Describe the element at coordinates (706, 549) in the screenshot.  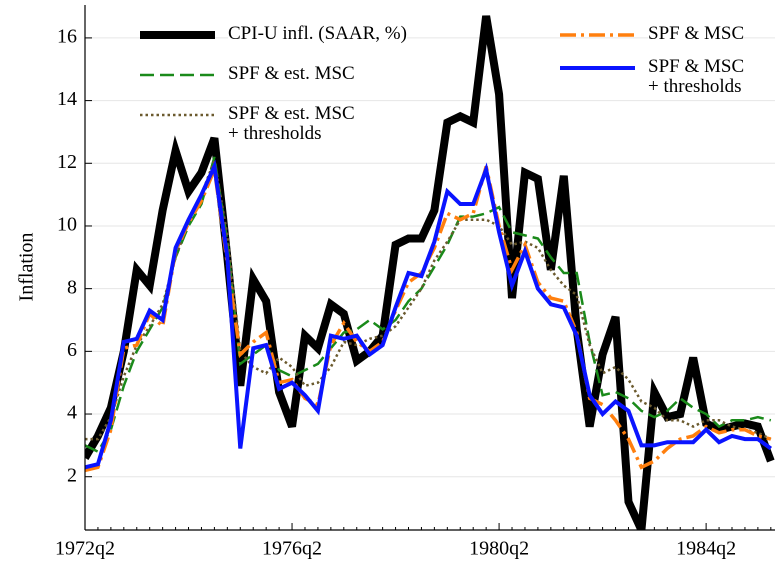
I see `x-tick-label: 1984q2` at that location.